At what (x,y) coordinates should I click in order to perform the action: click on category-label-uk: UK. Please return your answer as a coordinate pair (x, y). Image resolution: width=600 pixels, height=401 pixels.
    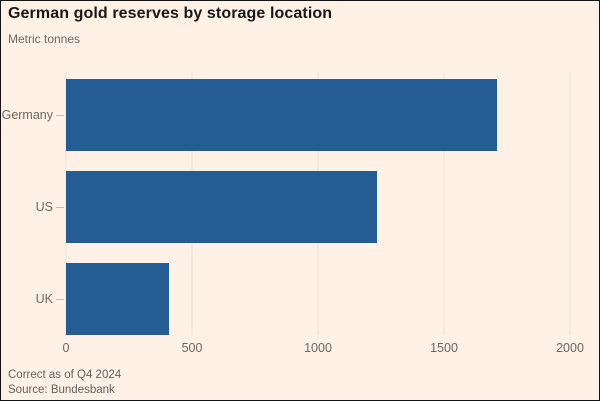
    Looking at the image, I should click on (33, 299).